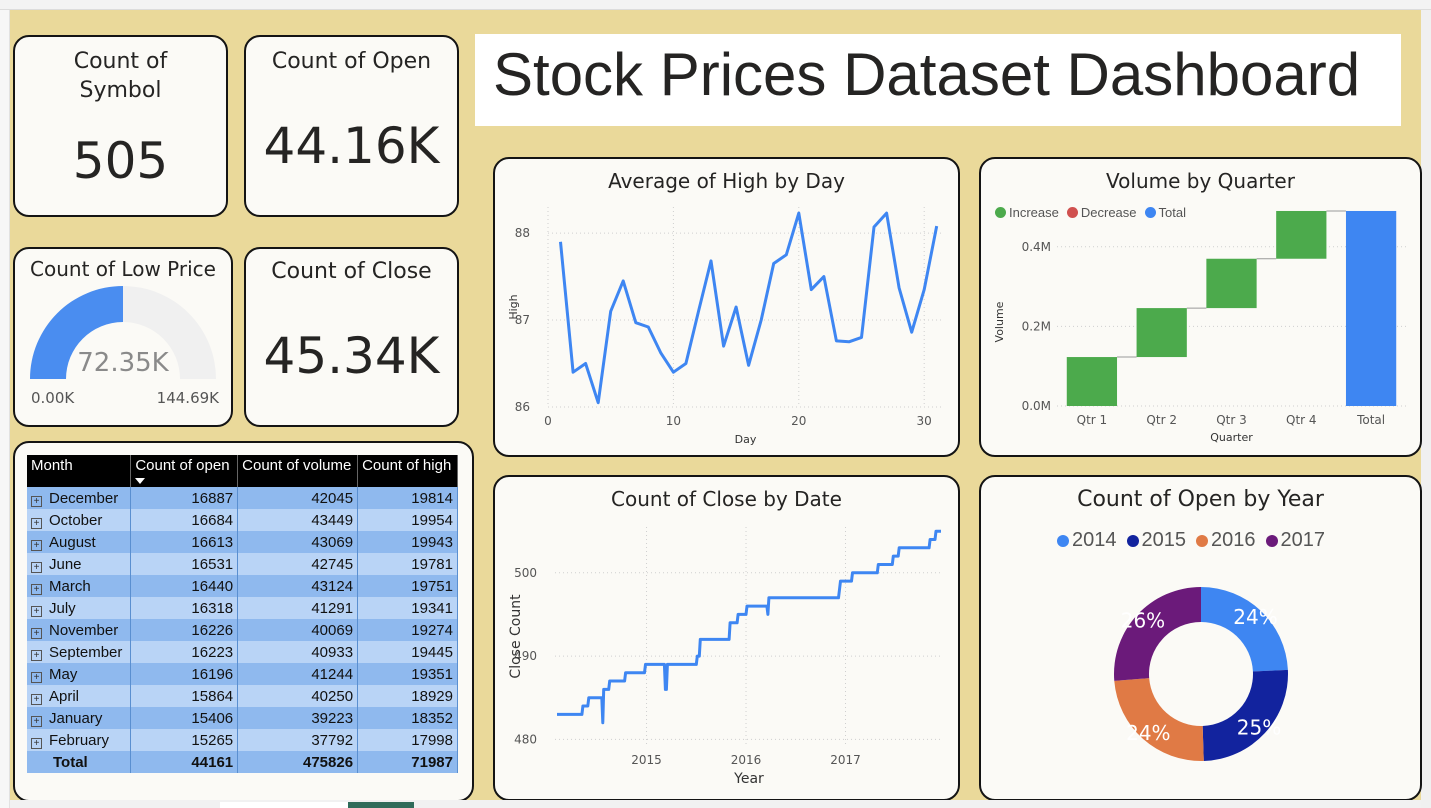  What do you see at coordinates (726, 499) in the screenshot?
I see `chart-title: Count of Close by Date` at bounding box center [726, 499].